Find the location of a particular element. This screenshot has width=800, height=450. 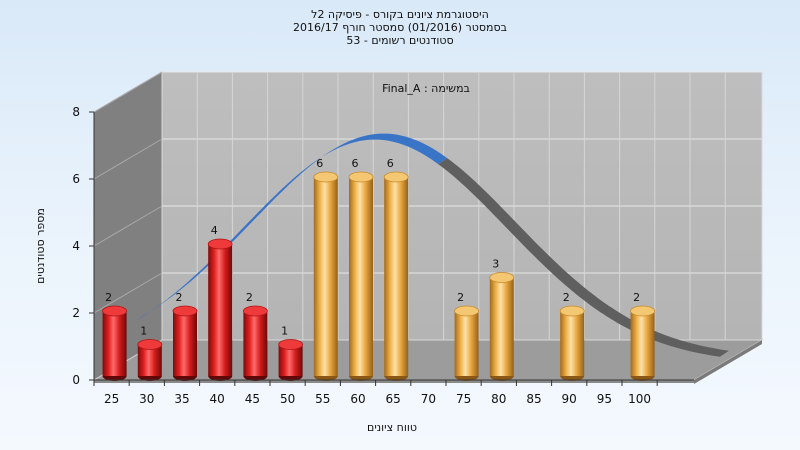

x-tick-label: 85 is located at coordinates (533, 399).